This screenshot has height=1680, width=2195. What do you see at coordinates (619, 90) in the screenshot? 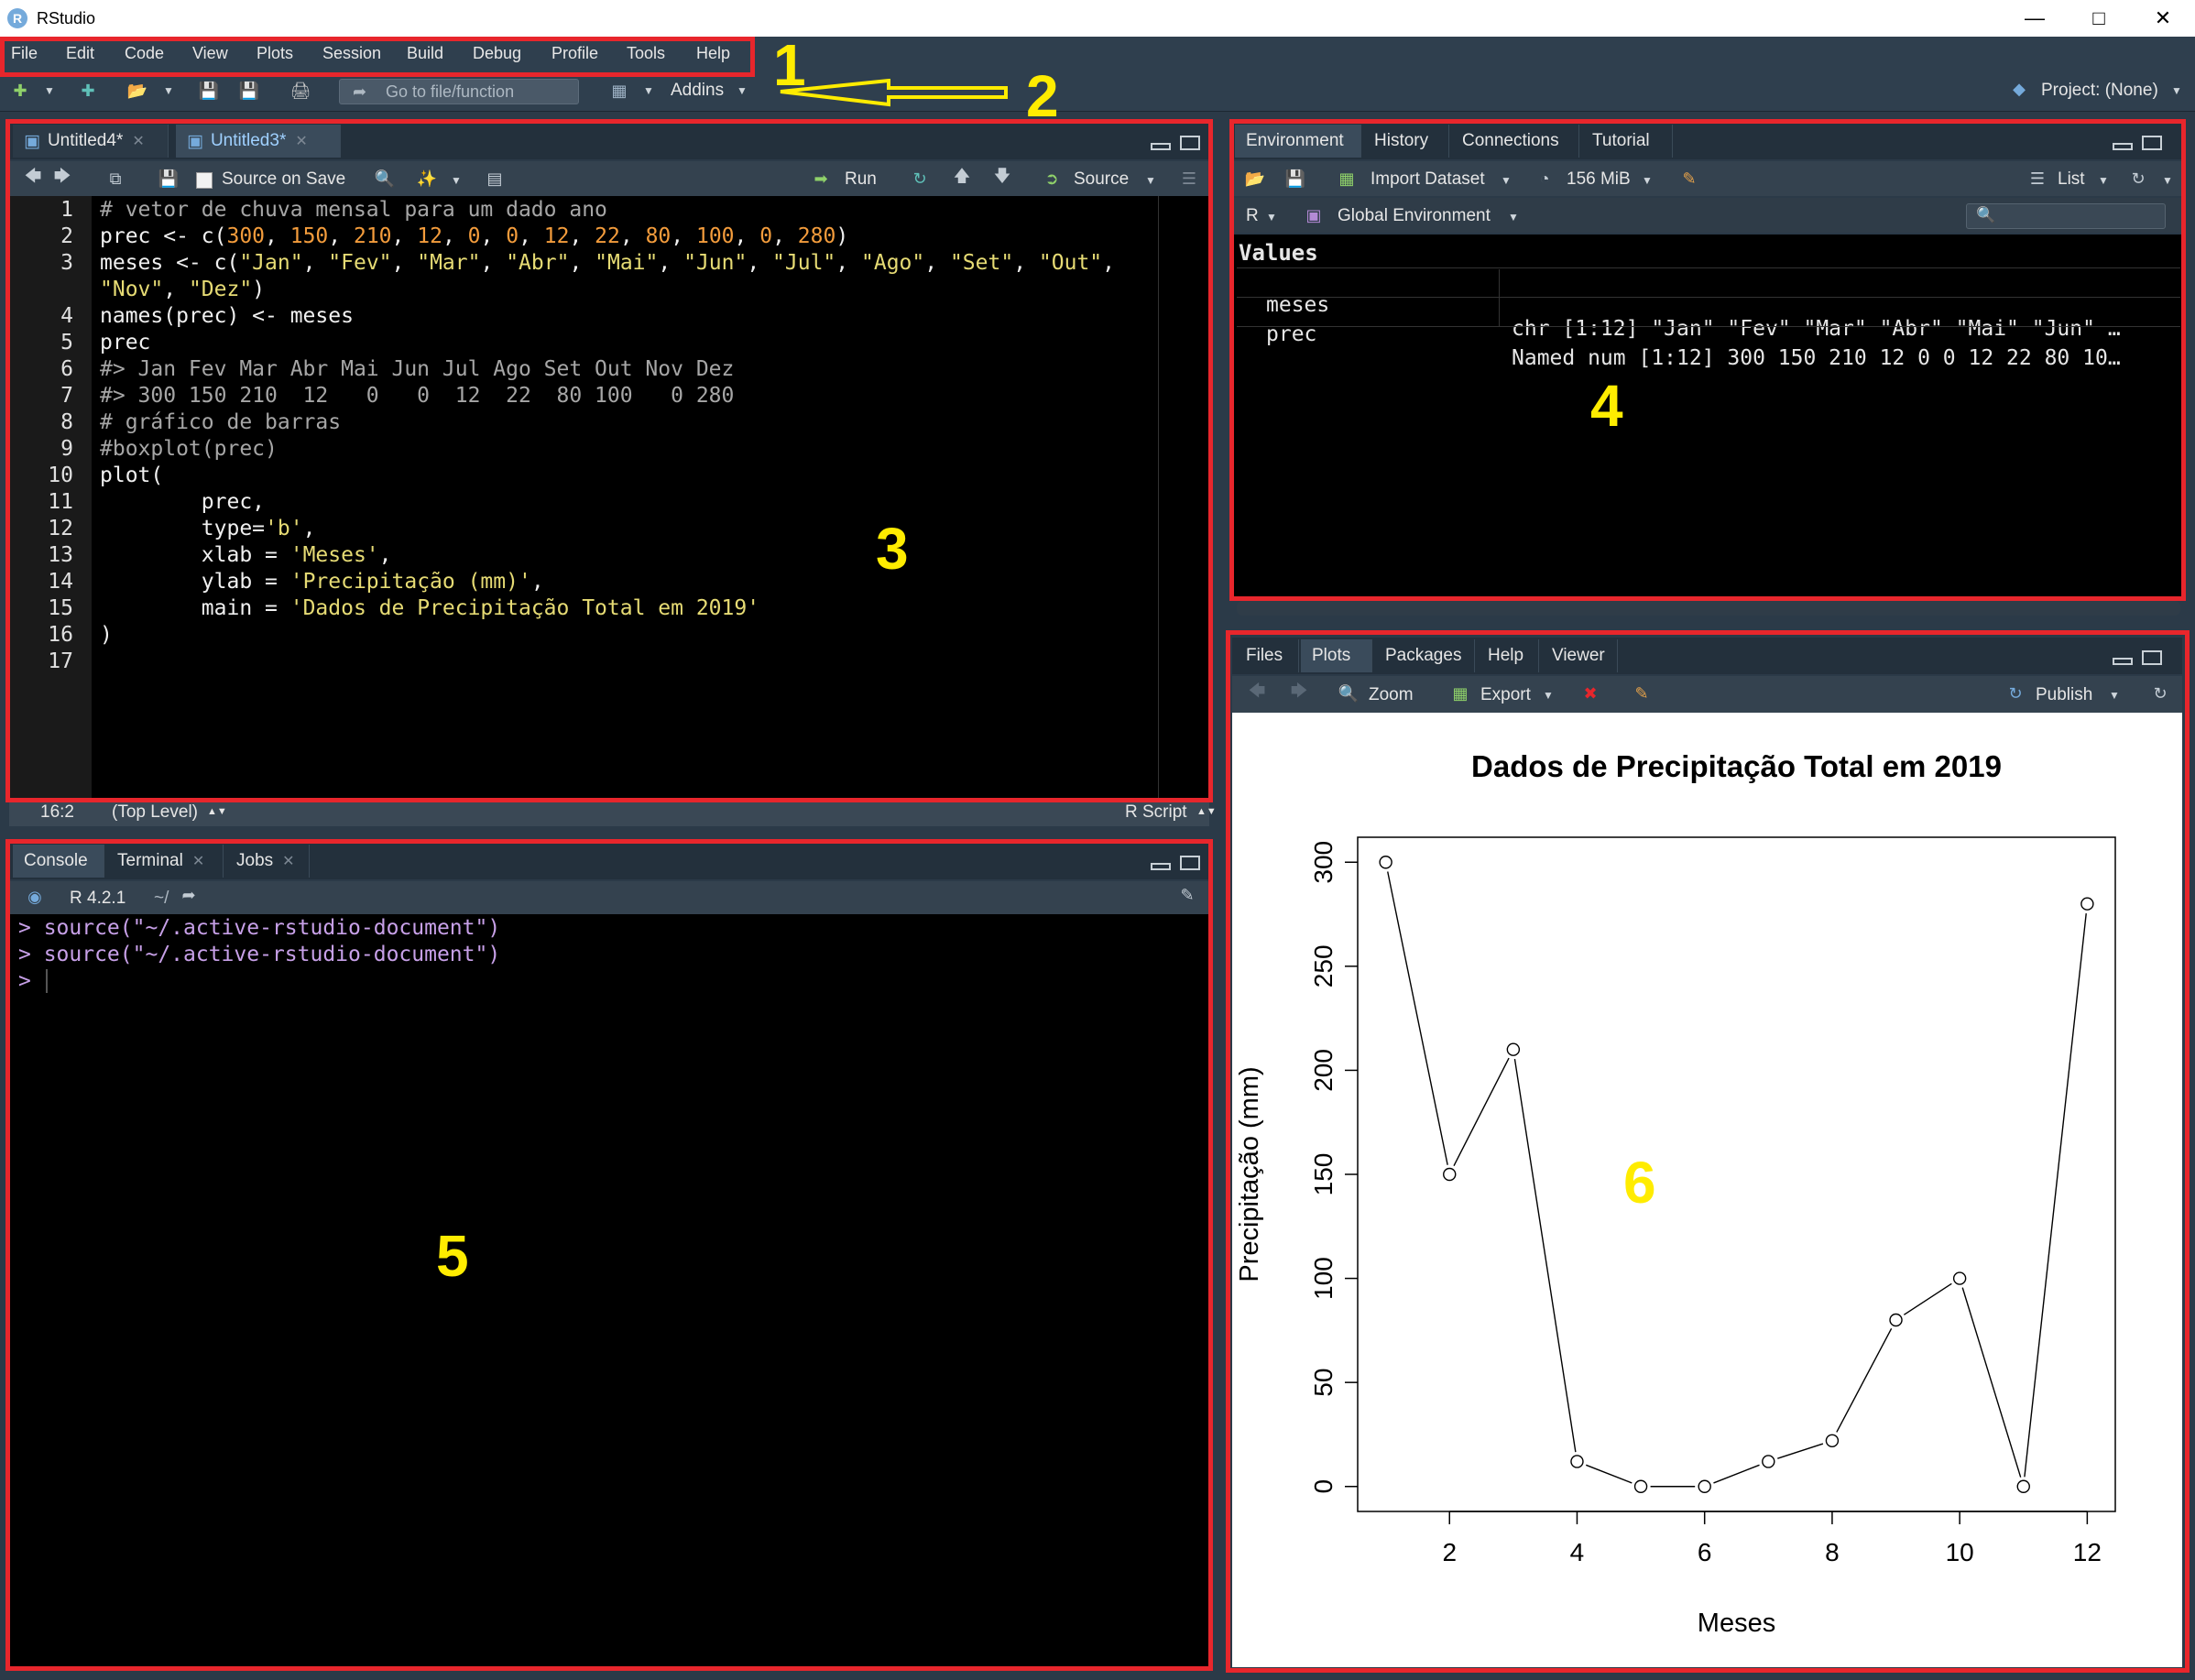
I see `pane-layout-icon: ▦` at bounding box center [619, 90].